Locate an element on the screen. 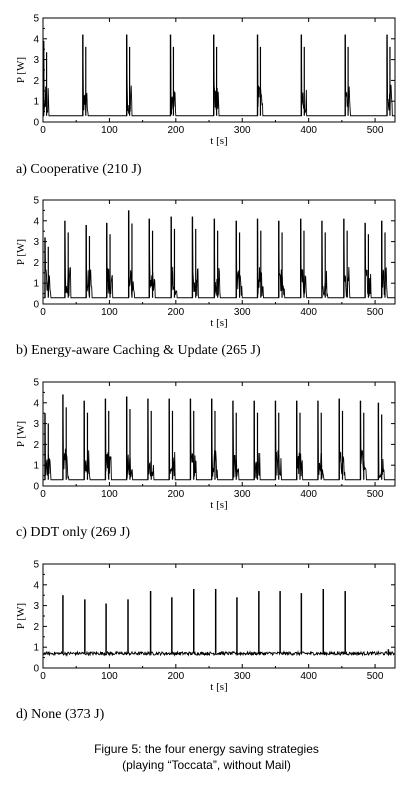  figure-caption-line-2: (playing “Toccata”, without Mail) is located at coordinates (206, 765).